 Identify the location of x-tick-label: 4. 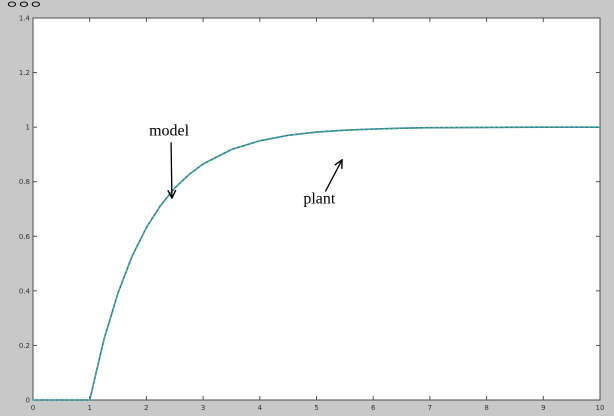
(260, 408).